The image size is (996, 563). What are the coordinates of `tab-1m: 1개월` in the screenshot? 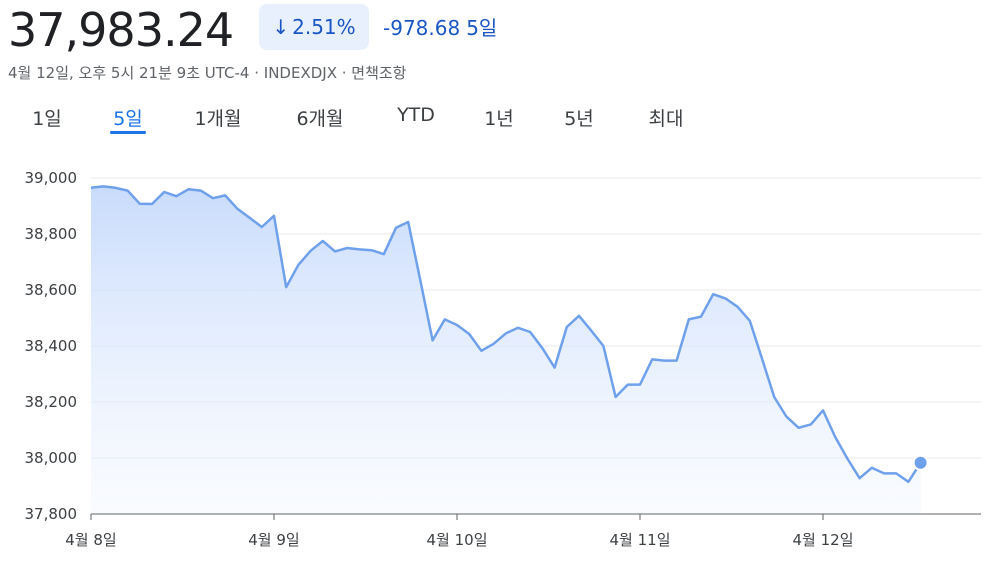 It's located at (218, 119).